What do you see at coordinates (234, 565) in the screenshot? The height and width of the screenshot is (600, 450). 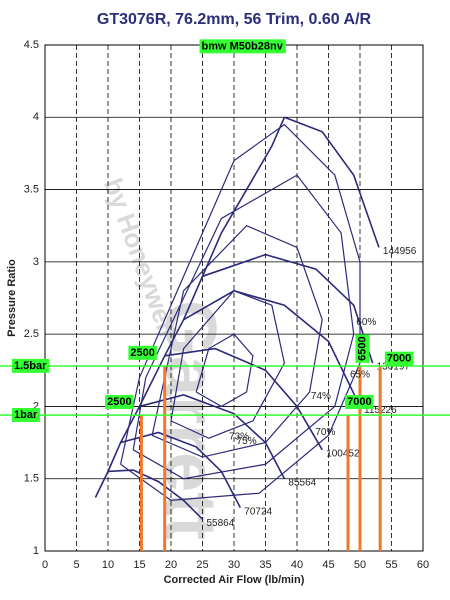 I see `x-tick-label: 30` at bounding box center [234, 565].